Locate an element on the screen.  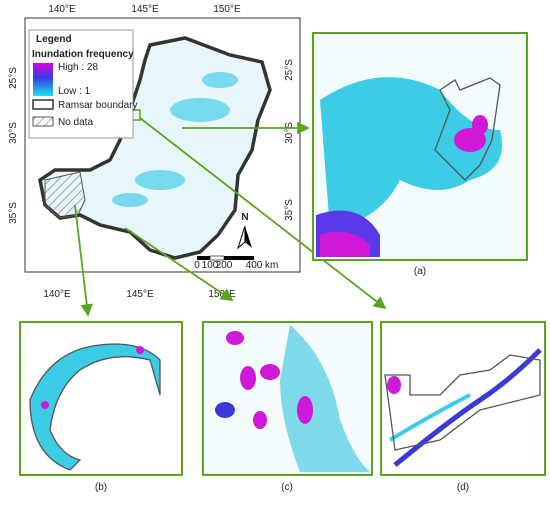
north-arrow: N is located at coordinates (244, 231).